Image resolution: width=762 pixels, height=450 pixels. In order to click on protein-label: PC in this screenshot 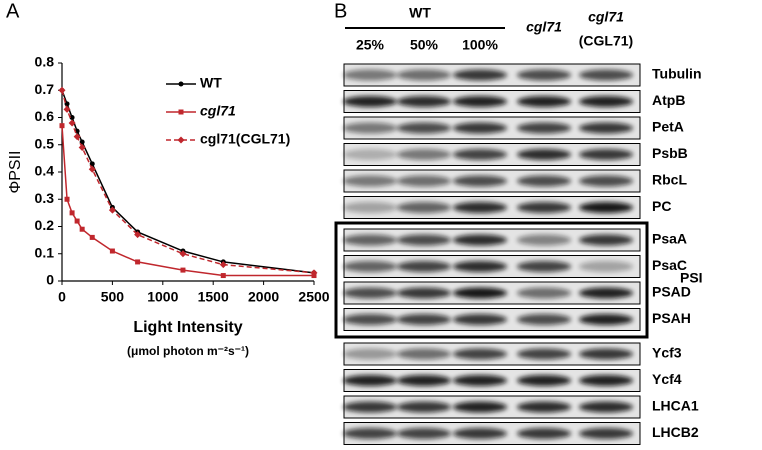, I will do `click(661, 206)`.